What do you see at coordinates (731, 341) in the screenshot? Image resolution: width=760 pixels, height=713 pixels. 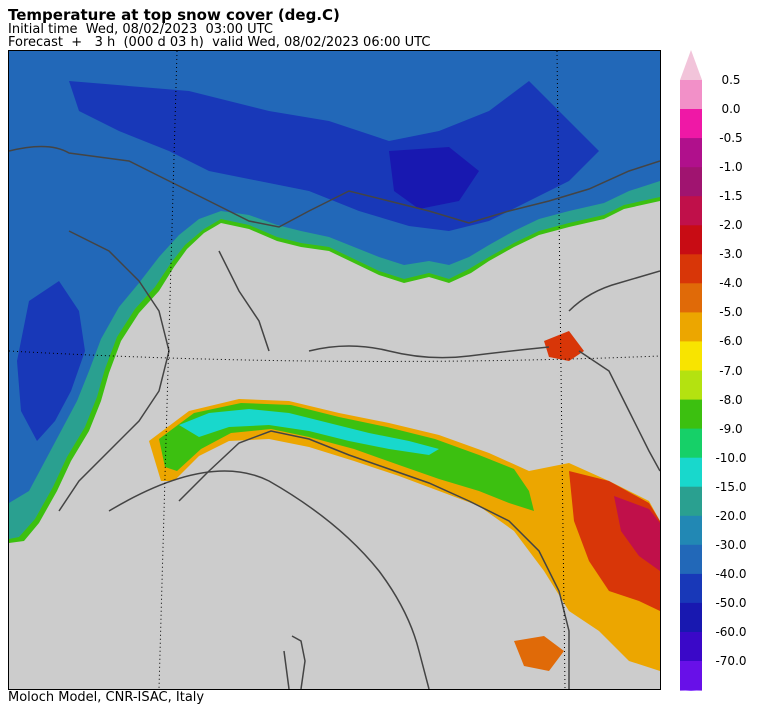 I see `scale-label: -6.0` at bounding box center [731, 341].